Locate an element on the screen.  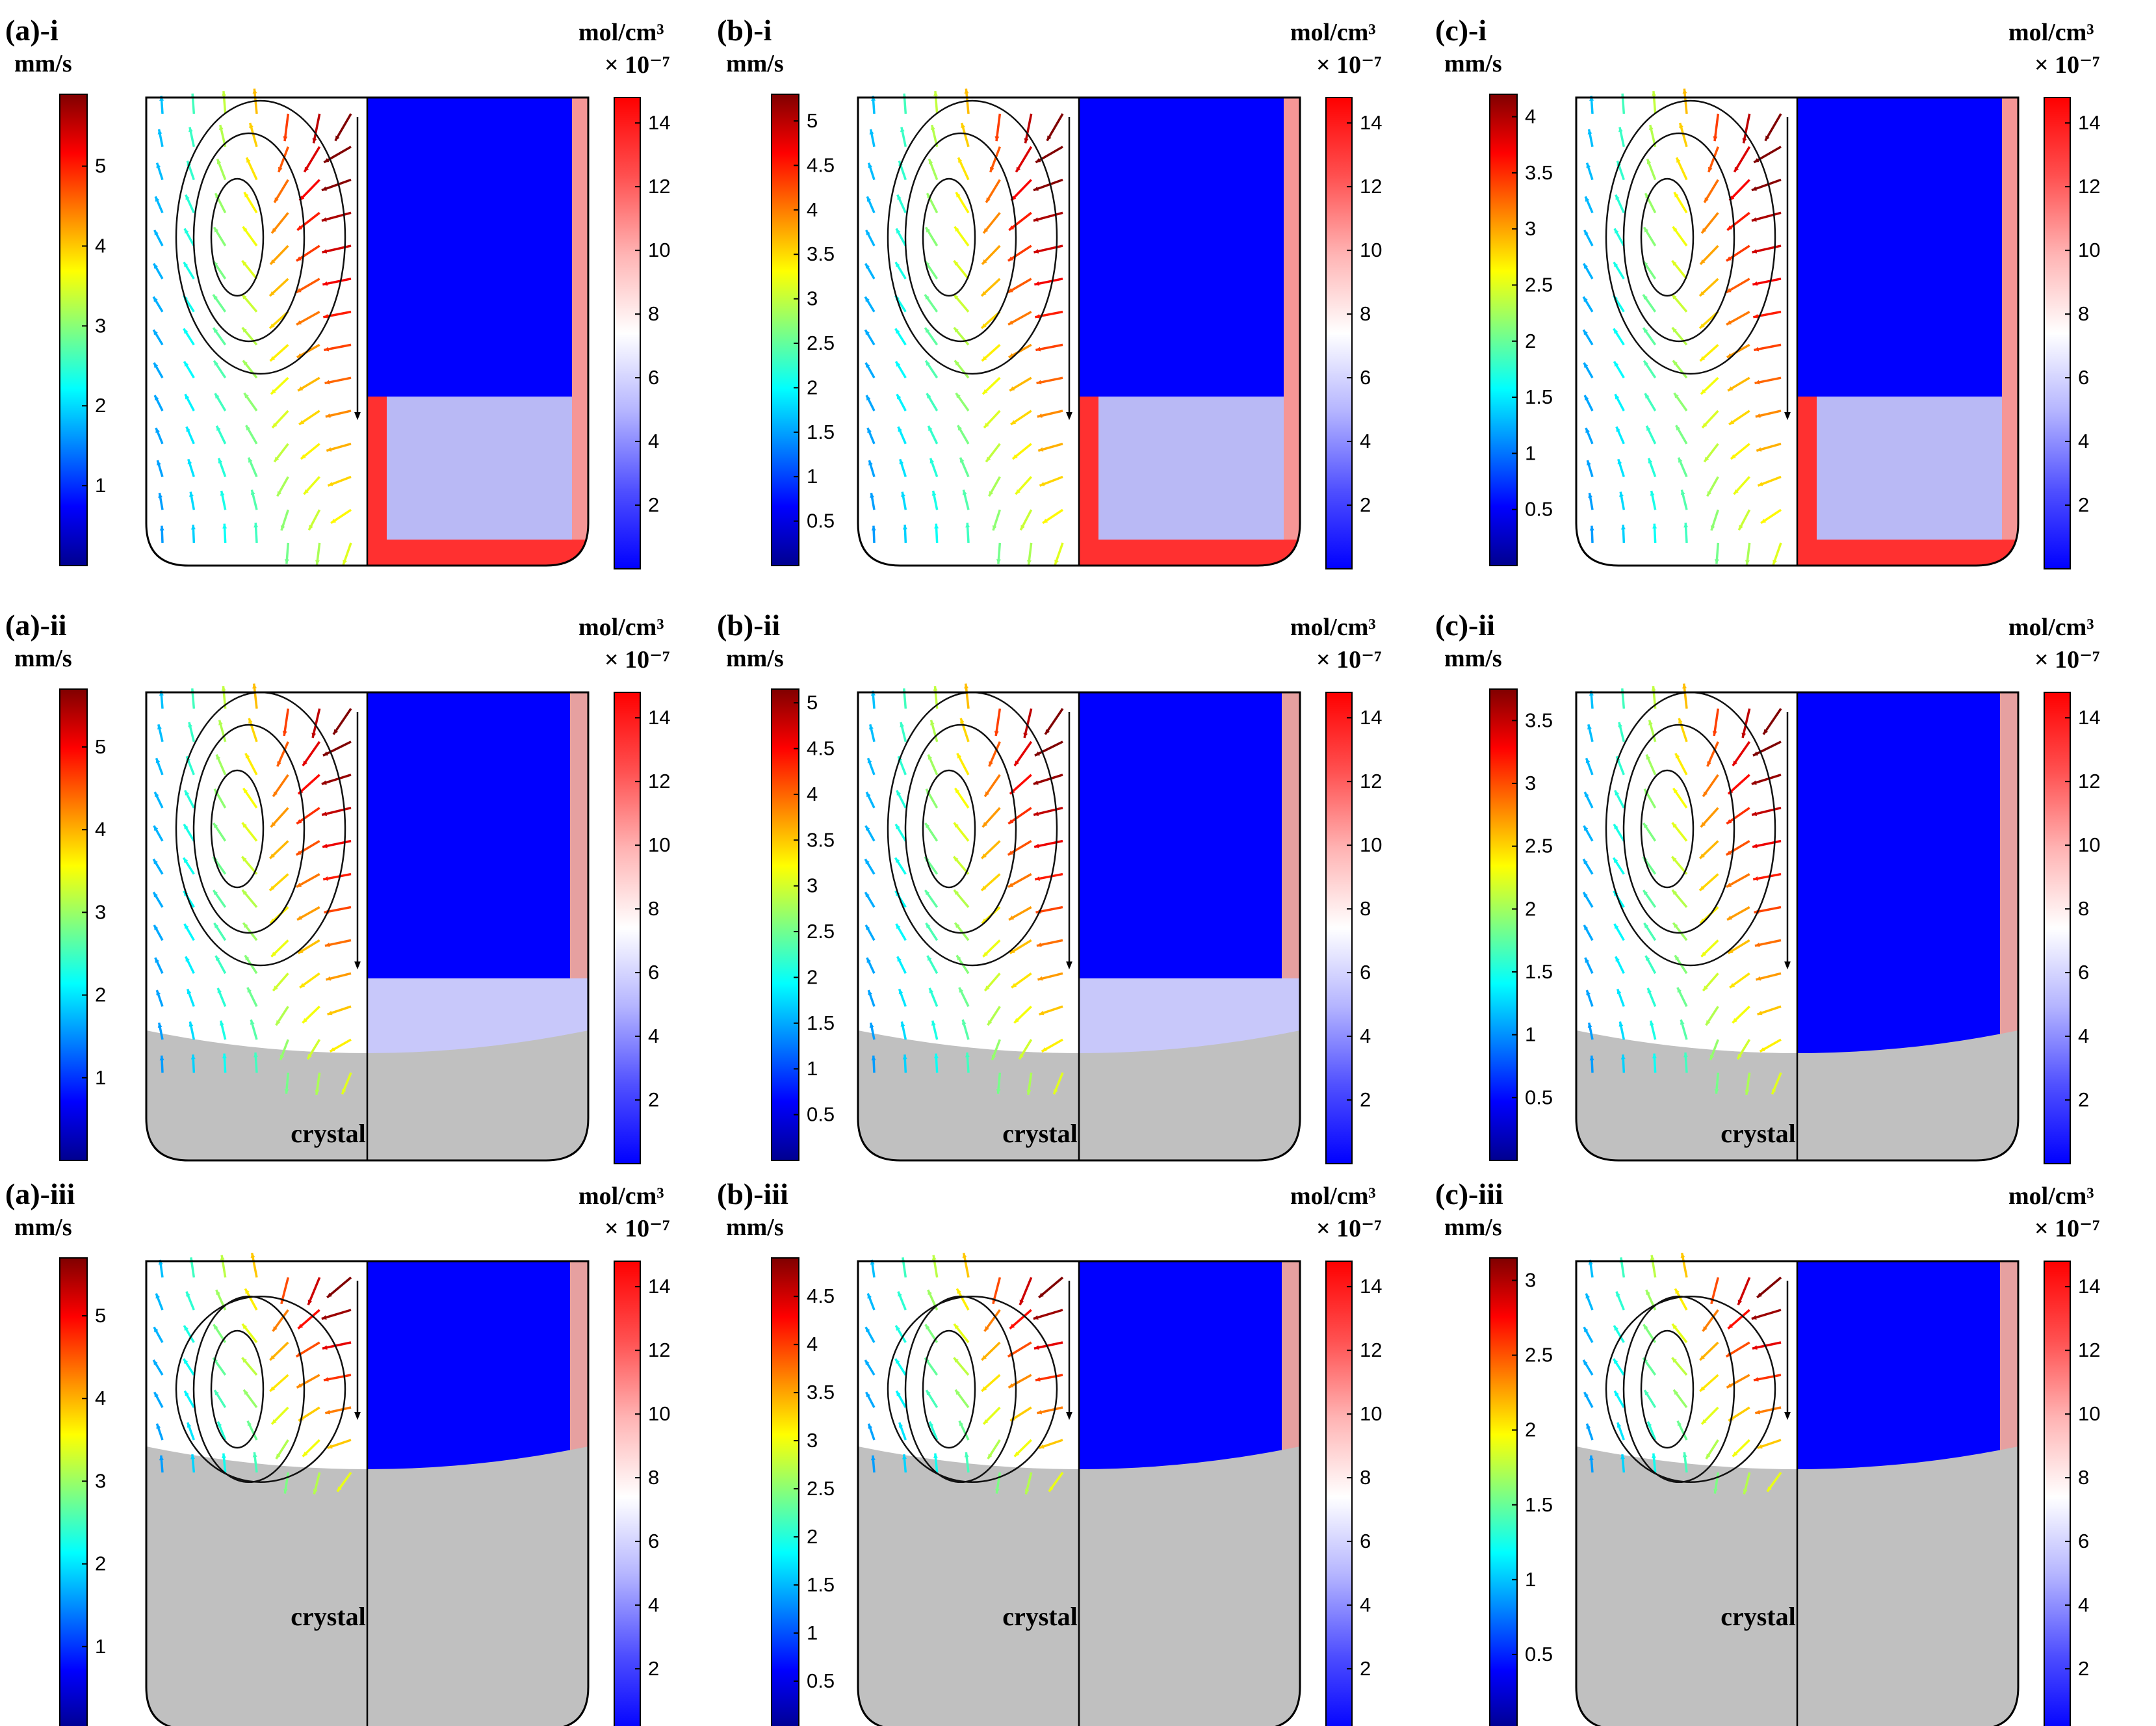
velocity-colorbar is located at coordinates (1503, 924).